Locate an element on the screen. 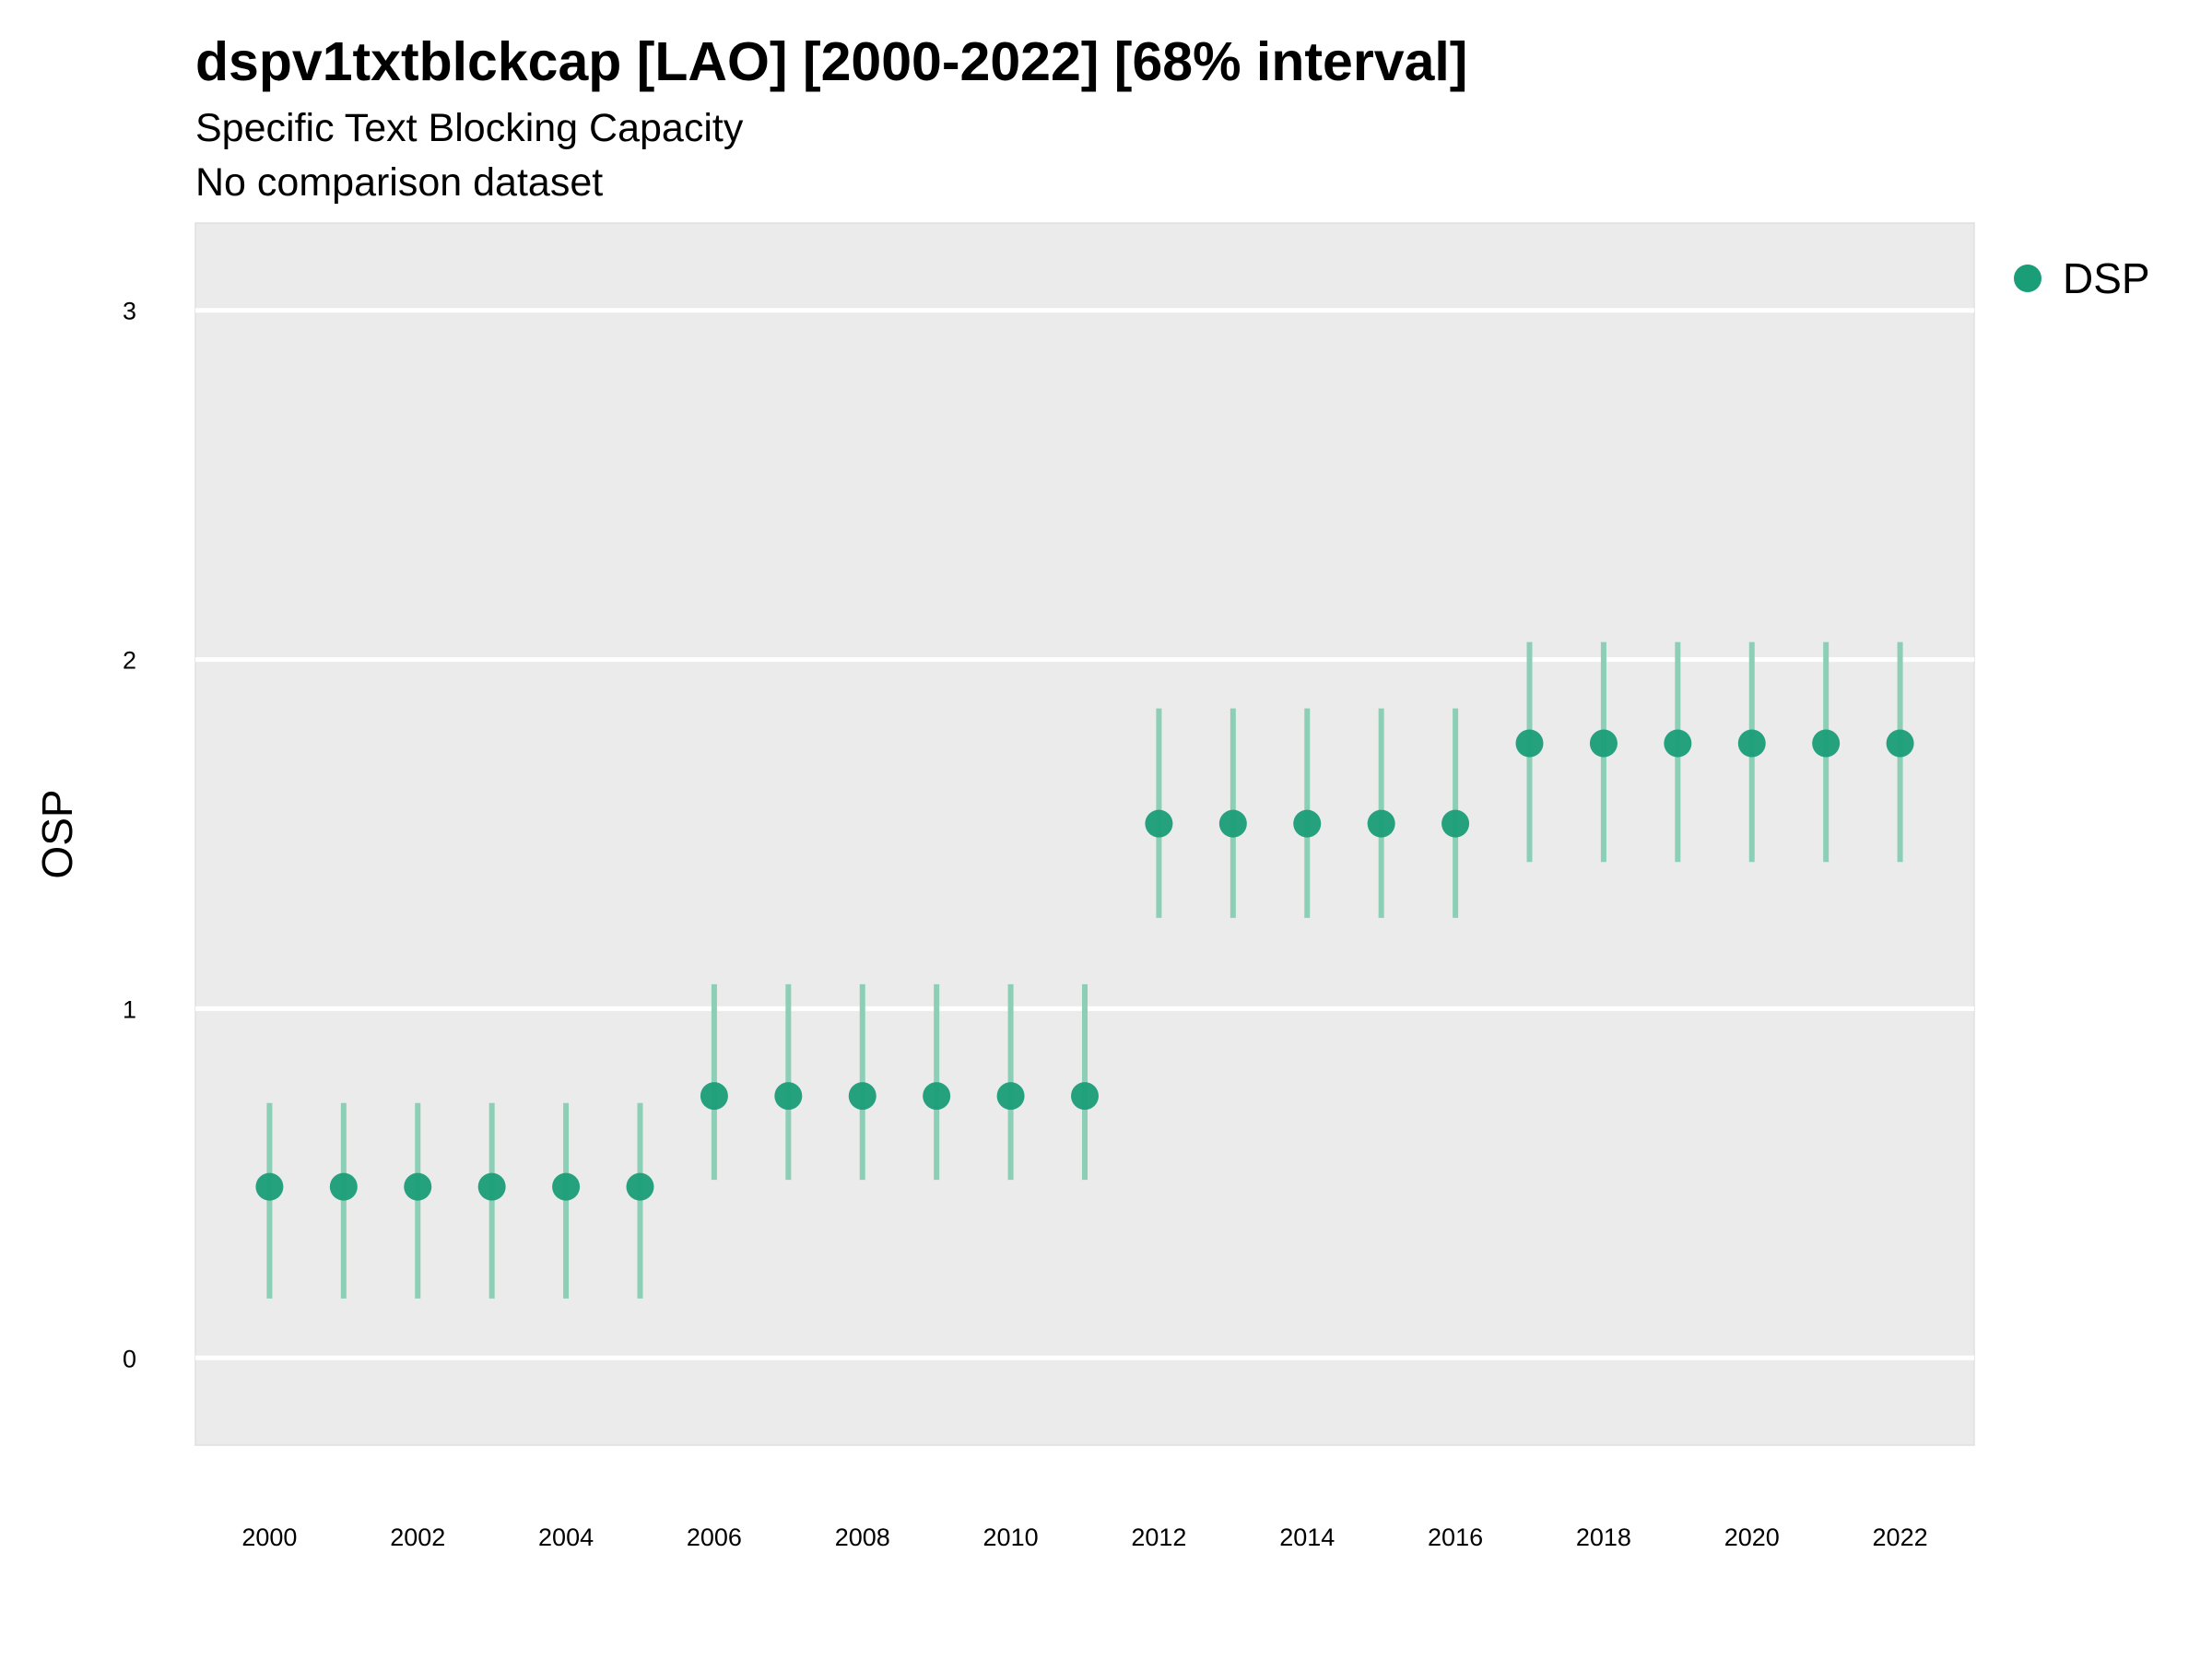  legend-marker-dsp is located at coordinates (2027, 278).